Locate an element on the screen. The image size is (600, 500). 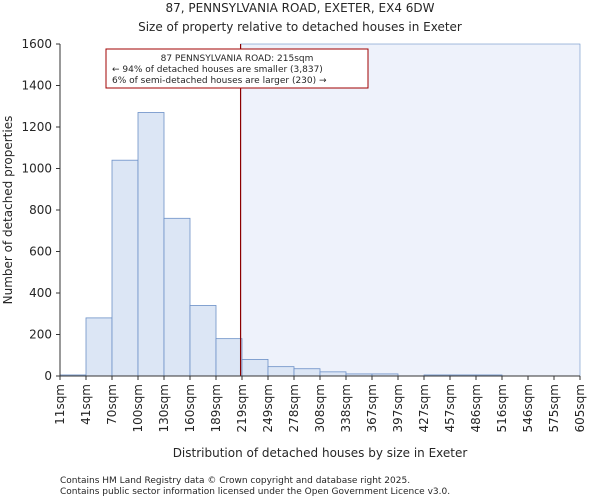
y-tick-label: 1600 is located at coordinates (36, 44).